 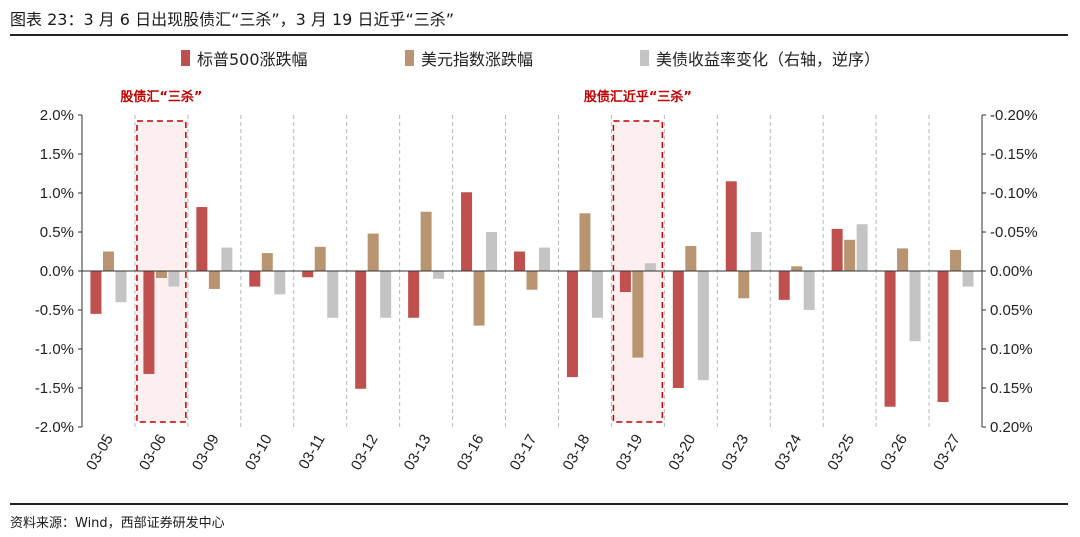 I want to click on x-tick-label: 03-26, so click(x=894, y=453).